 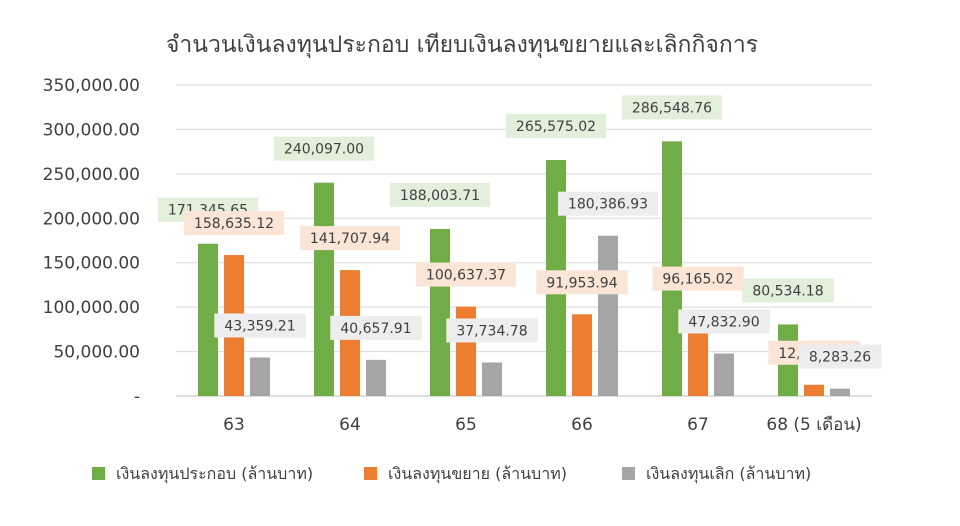 I want to click on y-tick-label: 200,000.00, so click(x=91, y=219).